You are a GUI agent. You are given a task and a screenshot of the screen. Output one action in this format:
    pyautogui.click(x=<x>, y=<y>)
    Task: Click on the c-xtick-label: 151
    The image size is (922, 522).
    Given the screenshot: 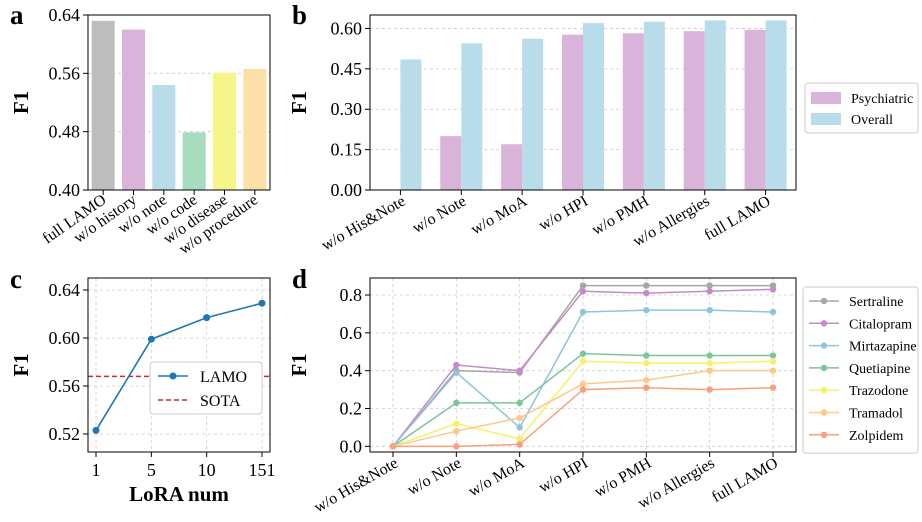 What is the action you would take?
    pyautogui.click(x=262, y=470)
    